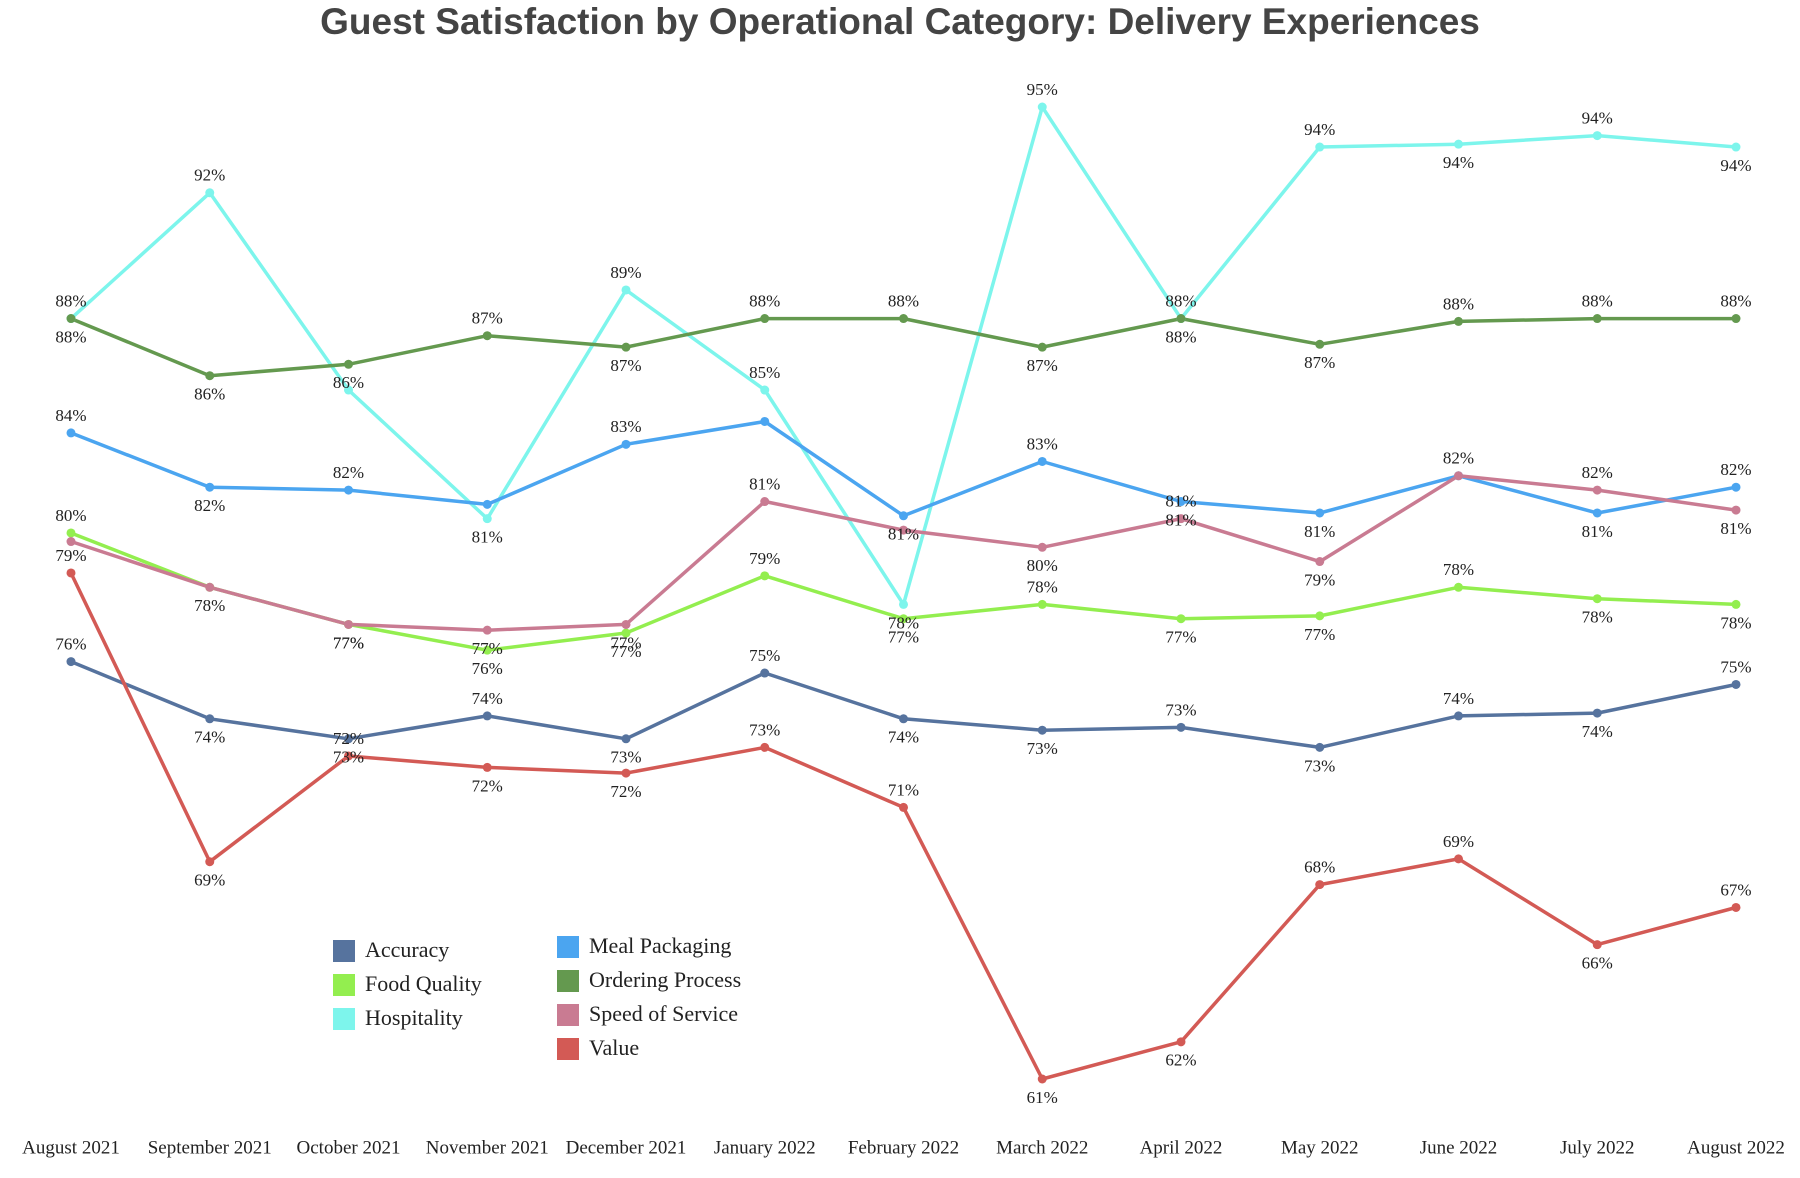  What do you see at coordinates (765, 1147) in the screenshot?
I see `x-tick-label: January 2022` at bounding box center [765, 1147].